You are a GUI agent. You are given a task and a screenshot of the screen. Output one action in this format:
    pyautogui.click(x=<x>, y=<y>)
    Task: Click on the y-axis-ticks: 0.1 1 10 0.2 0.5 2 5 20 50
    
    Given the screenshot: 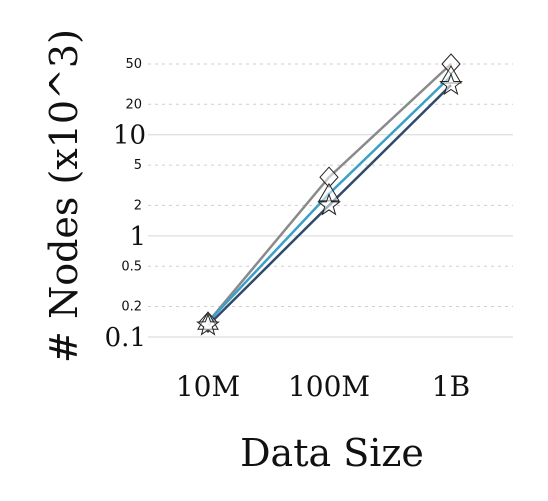 What is the action you would take?
    pyautogui.click(x=125, y=205)
    